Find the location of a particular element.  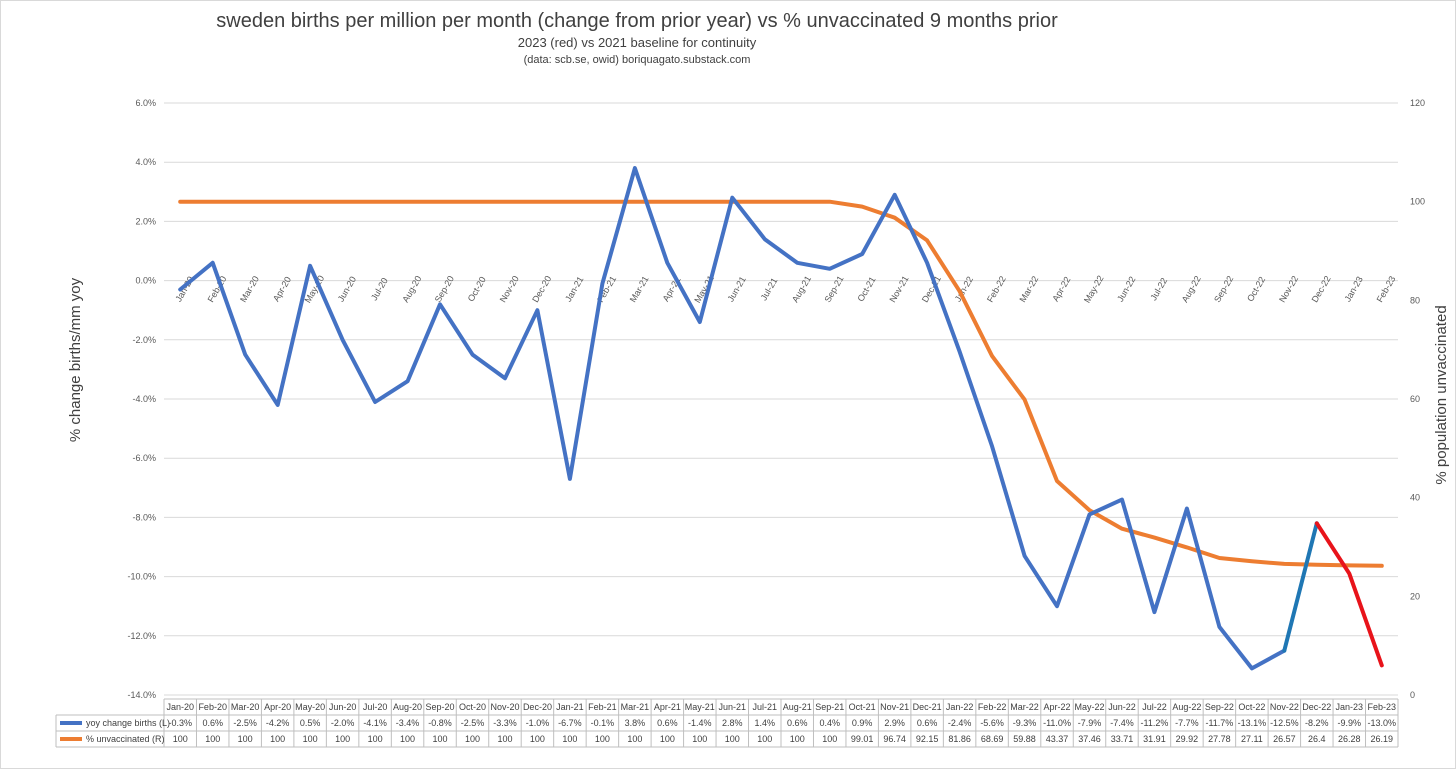

table-header-cell: Feb-20 is located at coordinates (212, 707).